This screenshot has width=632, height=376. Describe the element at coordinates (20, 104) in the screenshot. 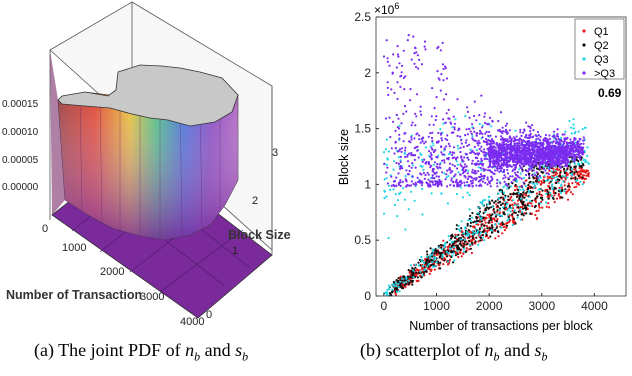

I see `z-tick: 0.00015` at that location.